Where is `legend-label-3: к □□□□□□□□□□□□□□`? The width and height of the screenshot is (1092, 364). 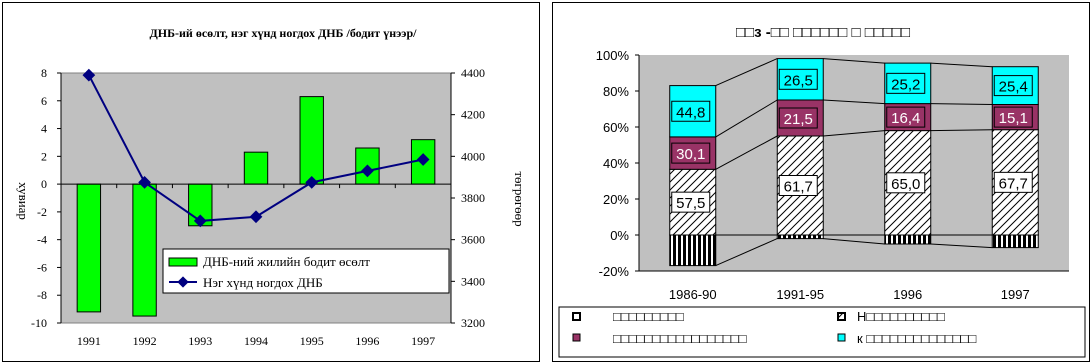
legend-label-3: к □□□□□□□□□□□□□□ is located at coordinates (916, 338).